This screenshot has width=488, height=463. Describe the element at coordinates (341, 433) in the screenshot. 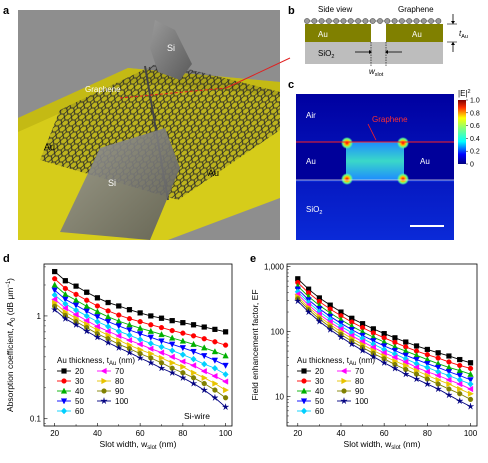

I see `x-tick-label: 40` at that location.